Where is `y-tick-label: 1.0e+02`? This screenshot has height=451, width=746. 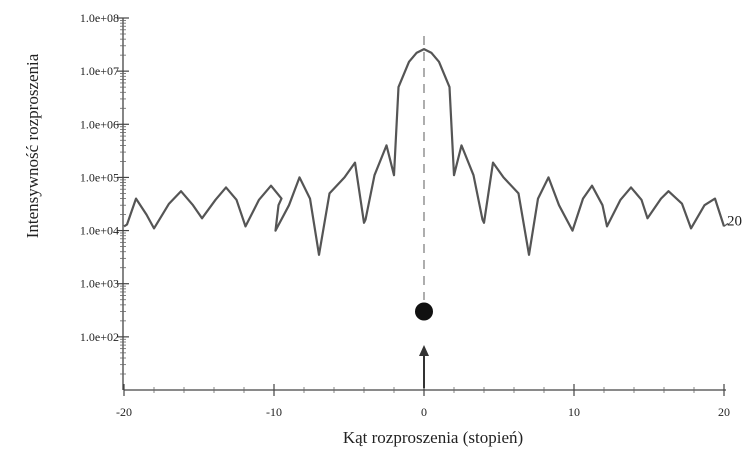 y-tick-label: 1.0e+02 is located at coordinates (99, 337).